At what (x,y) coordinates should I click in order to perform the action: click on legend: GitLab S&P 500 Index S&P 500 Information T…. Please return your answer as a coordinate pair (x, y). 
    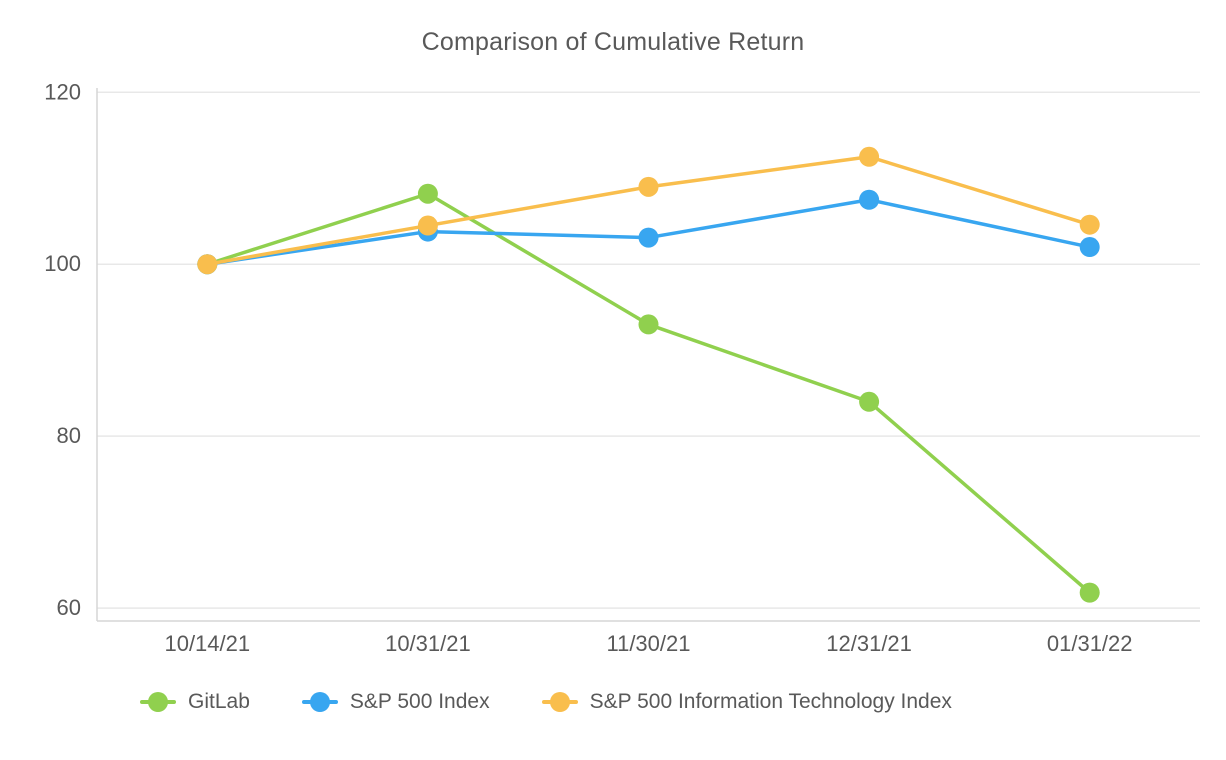
    Looking at the image, I should click on (546, 702).